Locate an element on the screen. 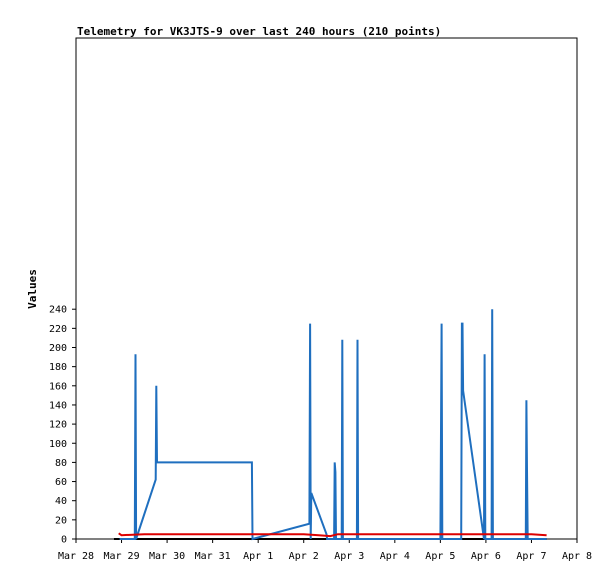 The width and height of the screenshot is (615, 579). y-tick-label: 140 is located at coordinates (58, 405).